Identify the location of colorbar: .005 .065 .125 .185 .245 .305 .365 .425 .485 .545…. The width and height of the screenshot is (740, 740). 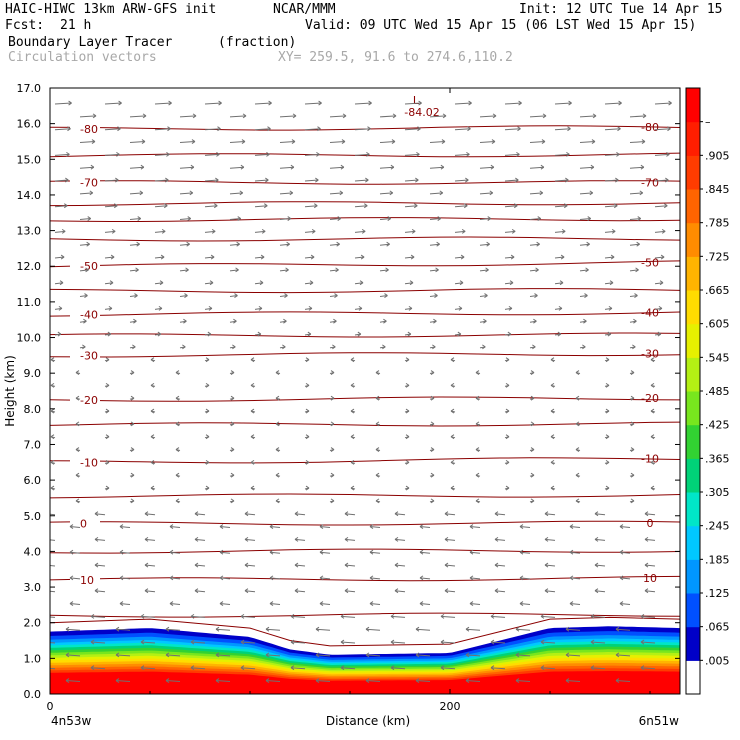
(707, 391).